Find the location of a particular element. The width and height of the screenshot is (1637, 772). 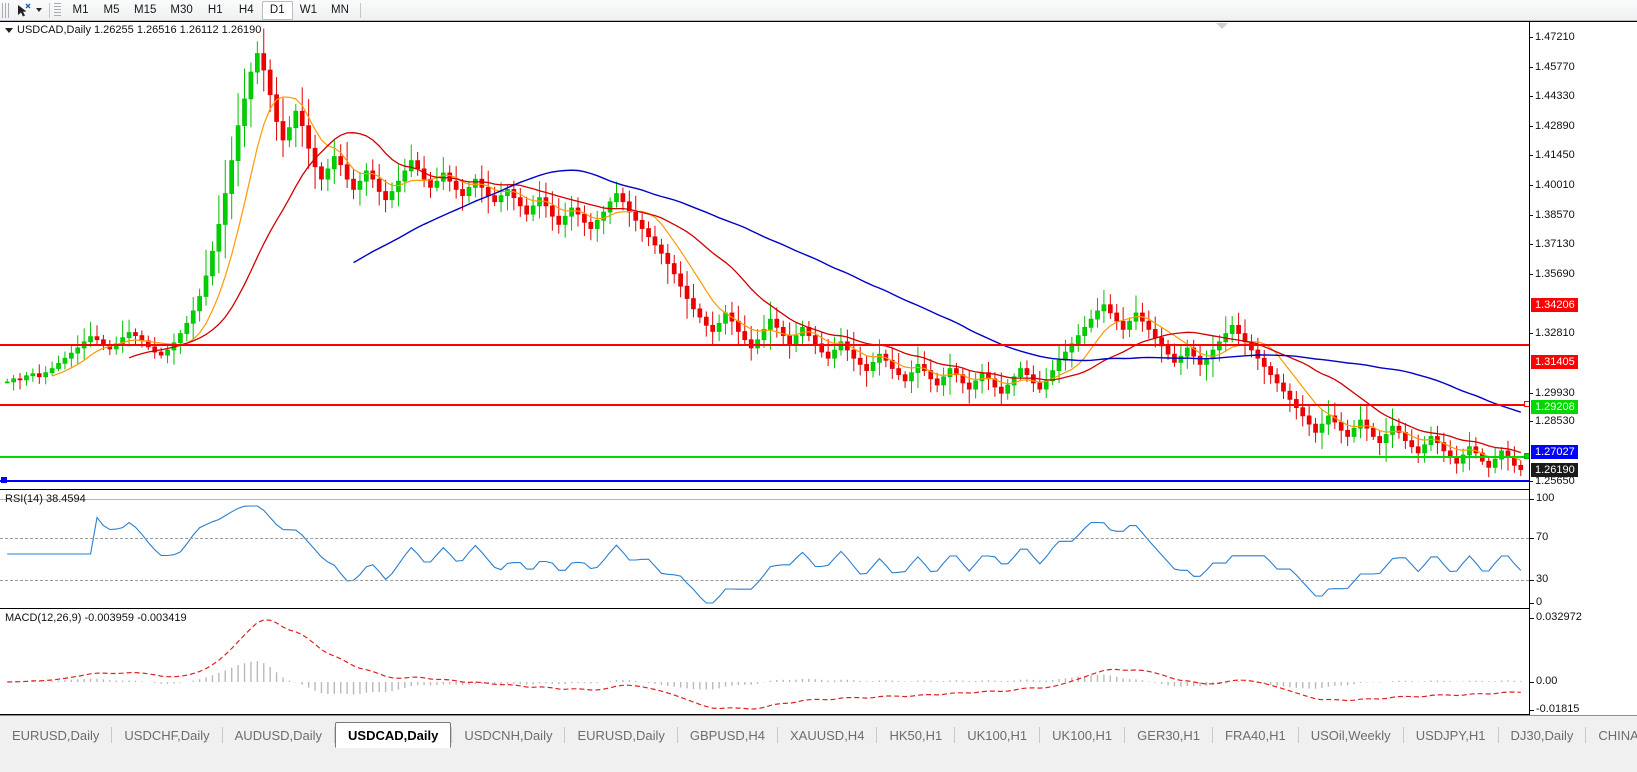

price-level-badge-blue: 1.27027 is located at coordinates (1554, 452).